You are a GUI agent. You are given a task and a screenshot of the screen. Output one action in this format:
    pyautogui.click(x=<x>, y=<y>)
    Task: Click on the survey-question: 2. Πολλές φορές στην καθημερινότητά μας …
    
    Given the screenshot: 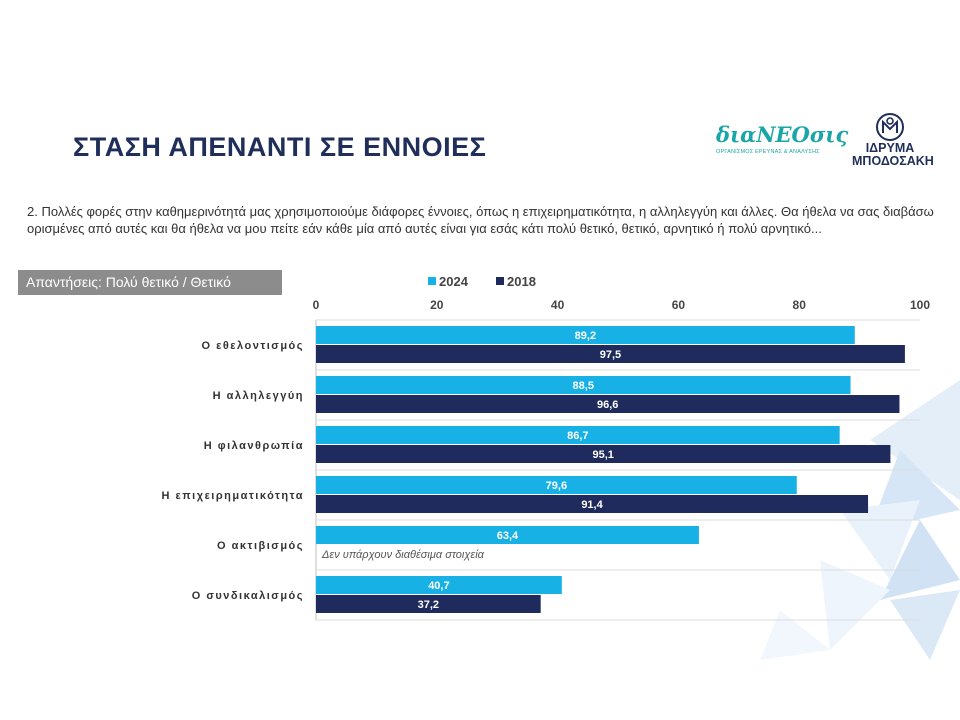 What is the action you would take?
    pyautogui.click(x=480, y=220)
    